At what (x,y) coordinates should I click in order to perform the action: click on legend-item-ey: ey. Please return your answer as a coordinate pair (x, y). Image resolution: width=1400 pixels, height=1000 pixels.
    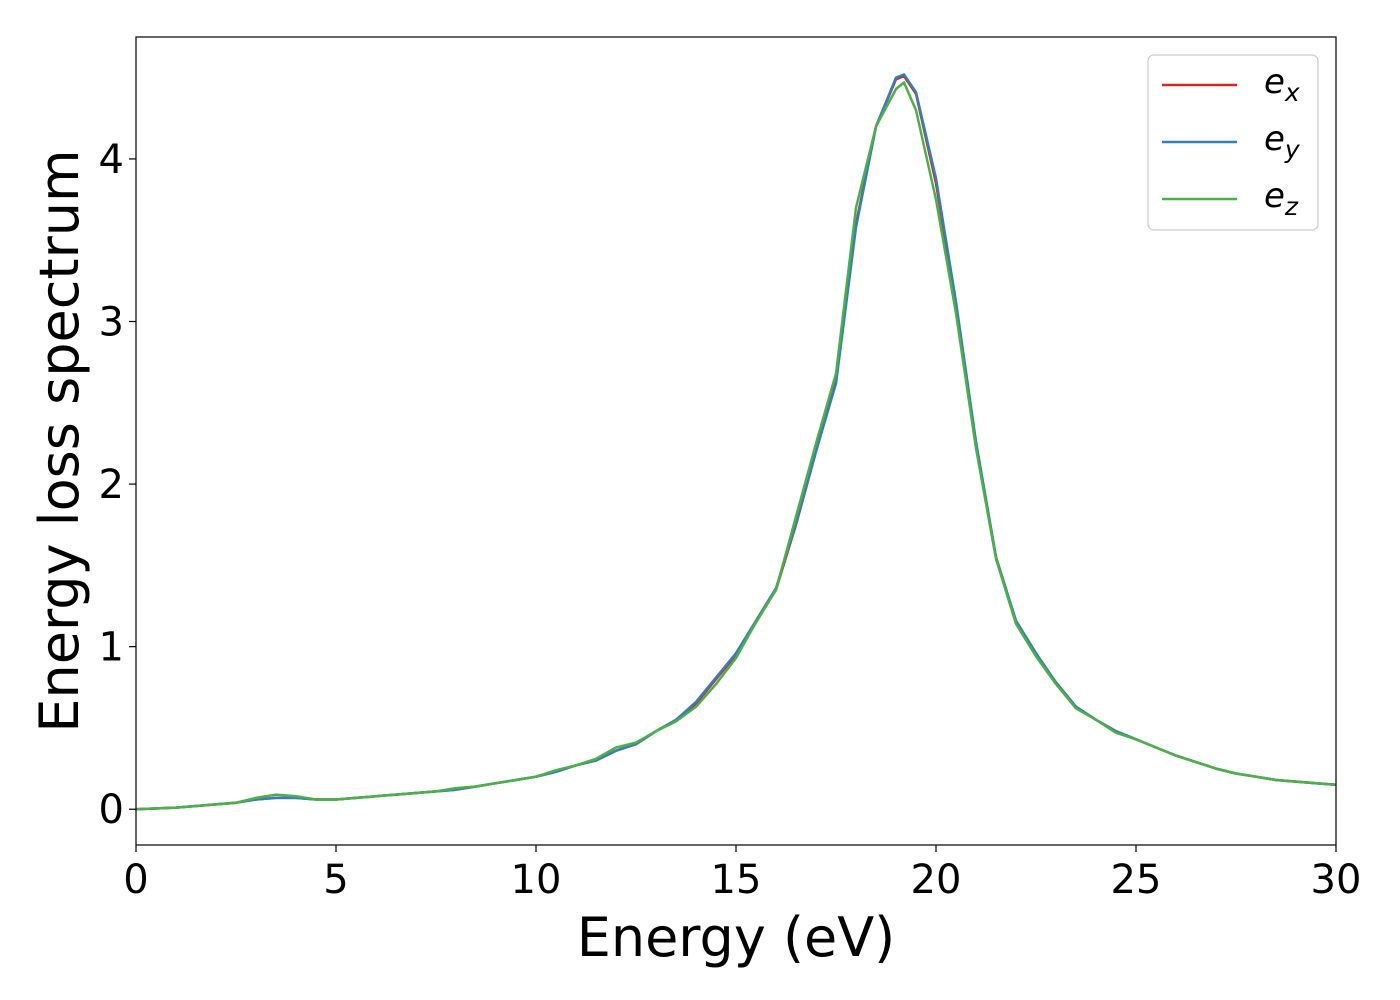
    Looking at the image, I should click on (1231, 141).